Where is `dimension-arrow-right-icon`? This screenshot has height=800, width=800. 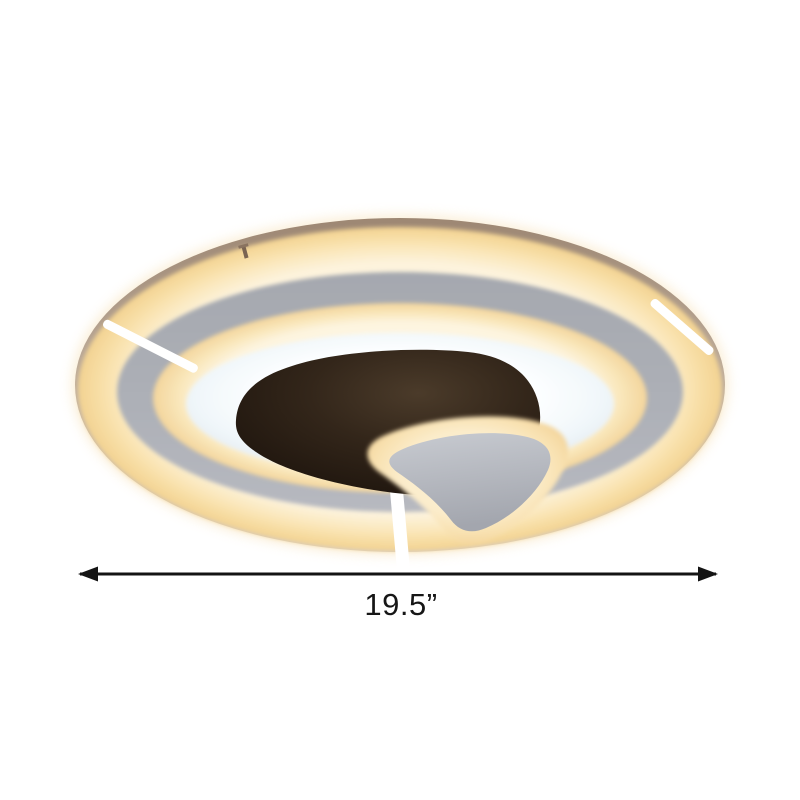 dimension-arrow-right-icon is located at coordinates (708, 574).